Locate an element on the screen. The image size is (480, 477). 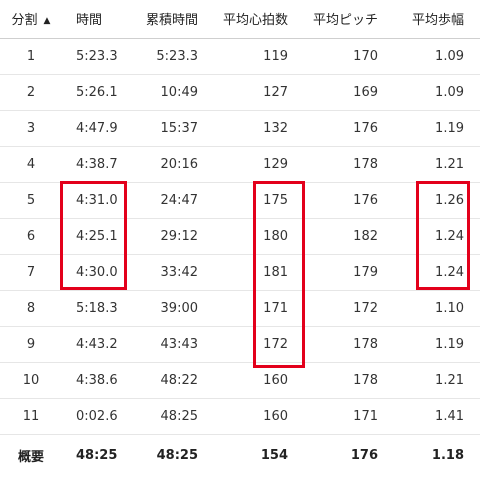
cell-cumulative-time: 29:12 is located at coordinates (178, 236).